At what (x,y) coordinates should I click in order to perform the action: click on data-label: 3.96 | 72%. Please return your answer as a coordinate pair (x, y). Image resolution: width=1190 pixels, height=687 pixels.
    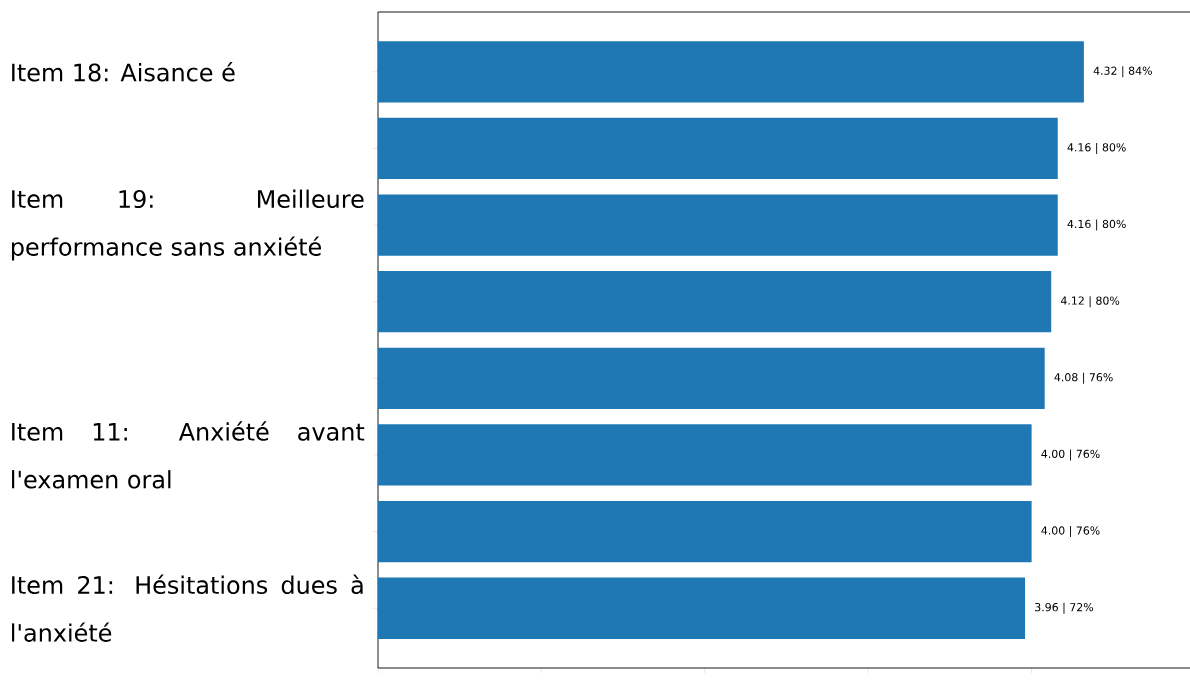
    Looking at the image, I should click on (1064, 608).